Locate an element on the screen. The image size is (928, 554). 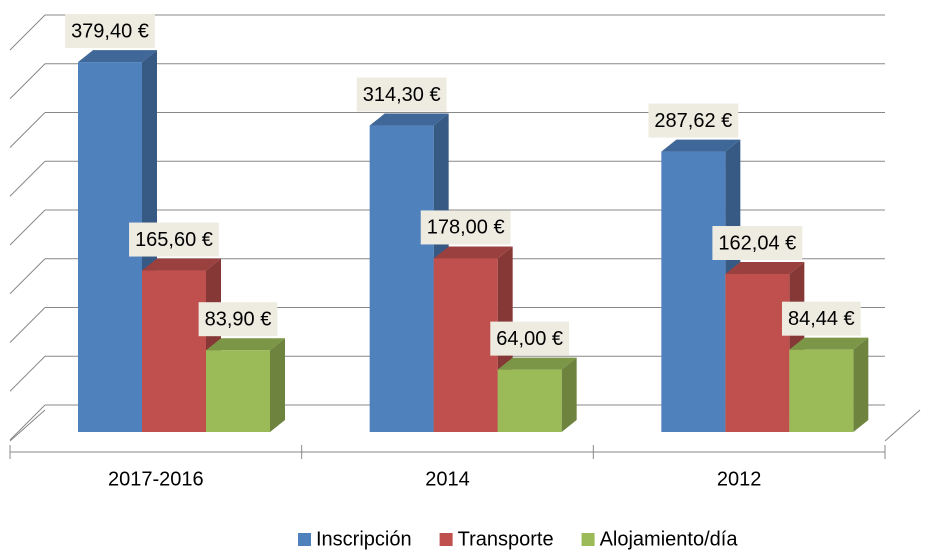
value-label-group: 379,40 € is located at coordinates (110, 31).